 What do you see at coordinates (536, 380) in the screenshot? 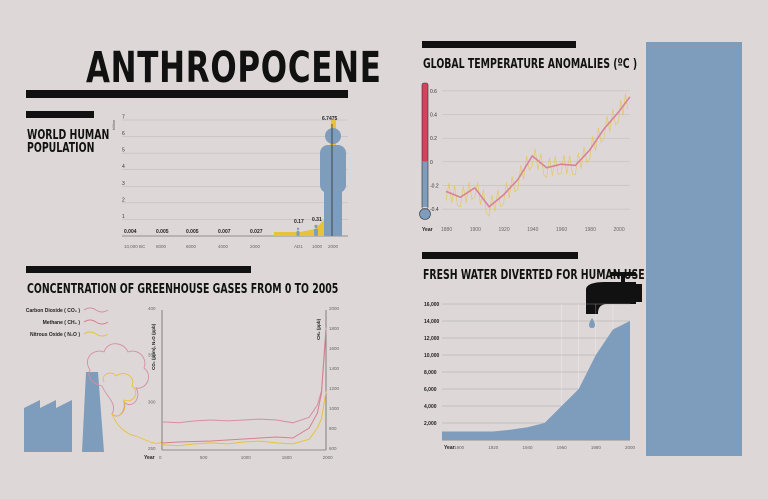
I see `water-area` at bounding box center [536, 380].